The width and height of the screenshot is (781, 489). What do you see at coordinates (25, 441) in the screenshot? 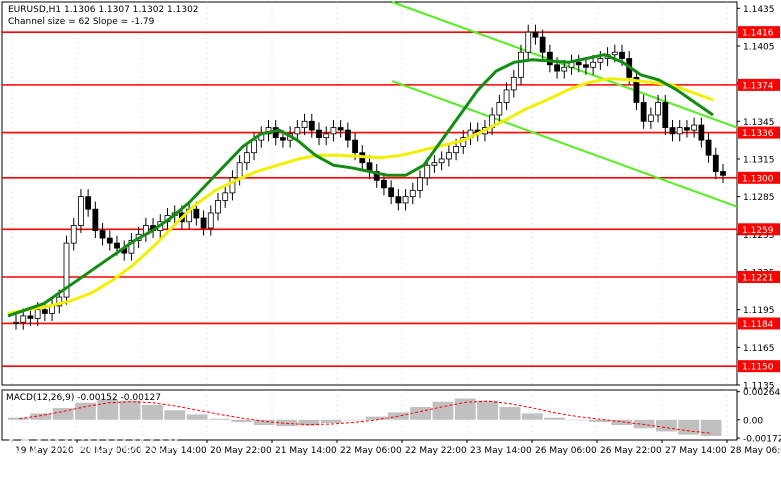
I see `instaforex-logo-icon` at bounding box center [25, 441].